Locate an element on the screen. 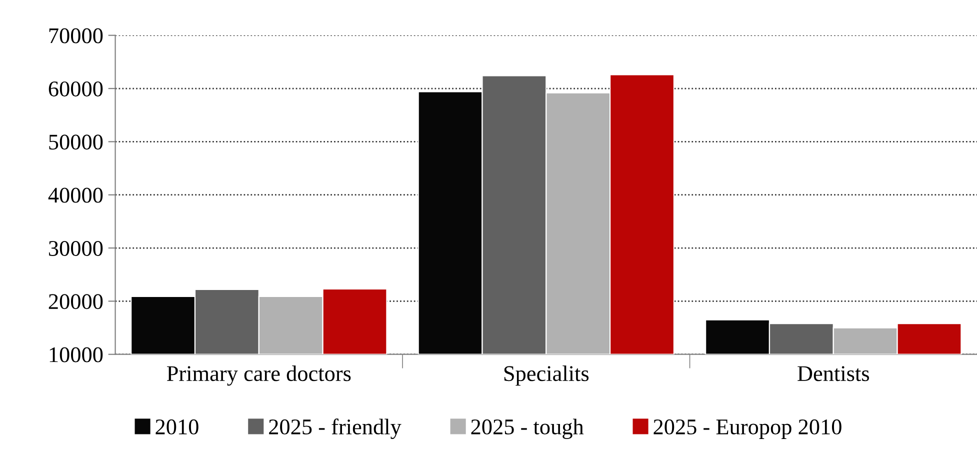  legend-label: 2025 - Europop 2010 is located at coordinates (748, 429).